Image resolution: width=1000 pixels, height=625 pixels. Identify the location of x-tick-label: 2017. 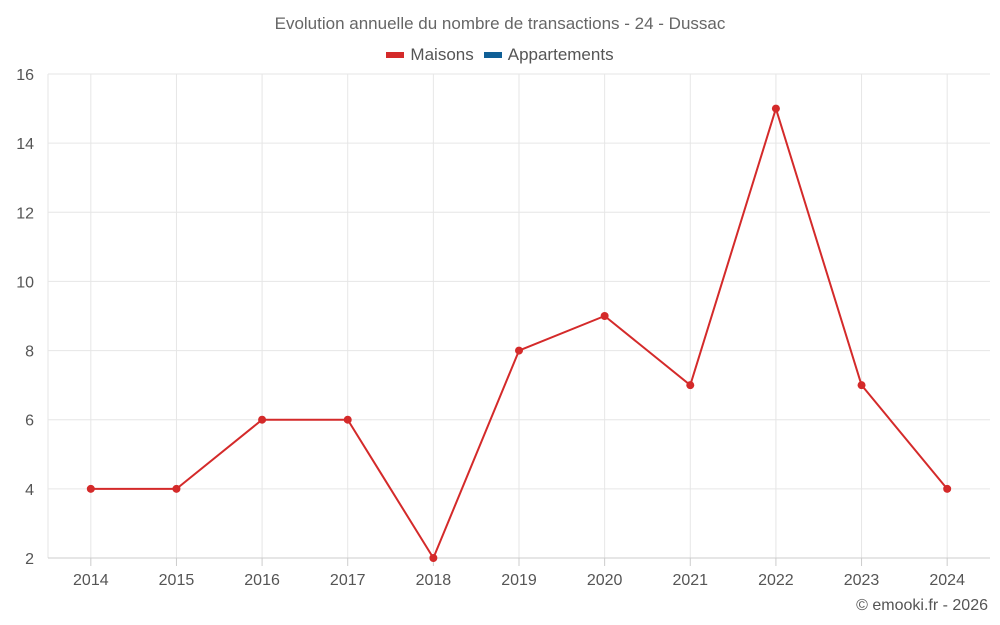
(348, 580).